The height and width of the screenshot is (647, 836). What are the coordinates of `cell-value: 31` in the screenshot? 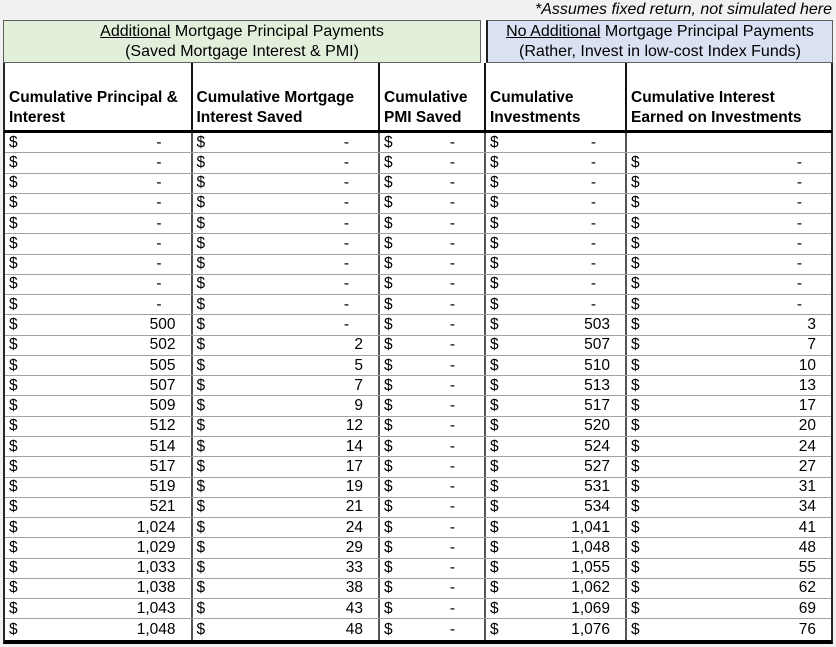 It's located at (807, 487).